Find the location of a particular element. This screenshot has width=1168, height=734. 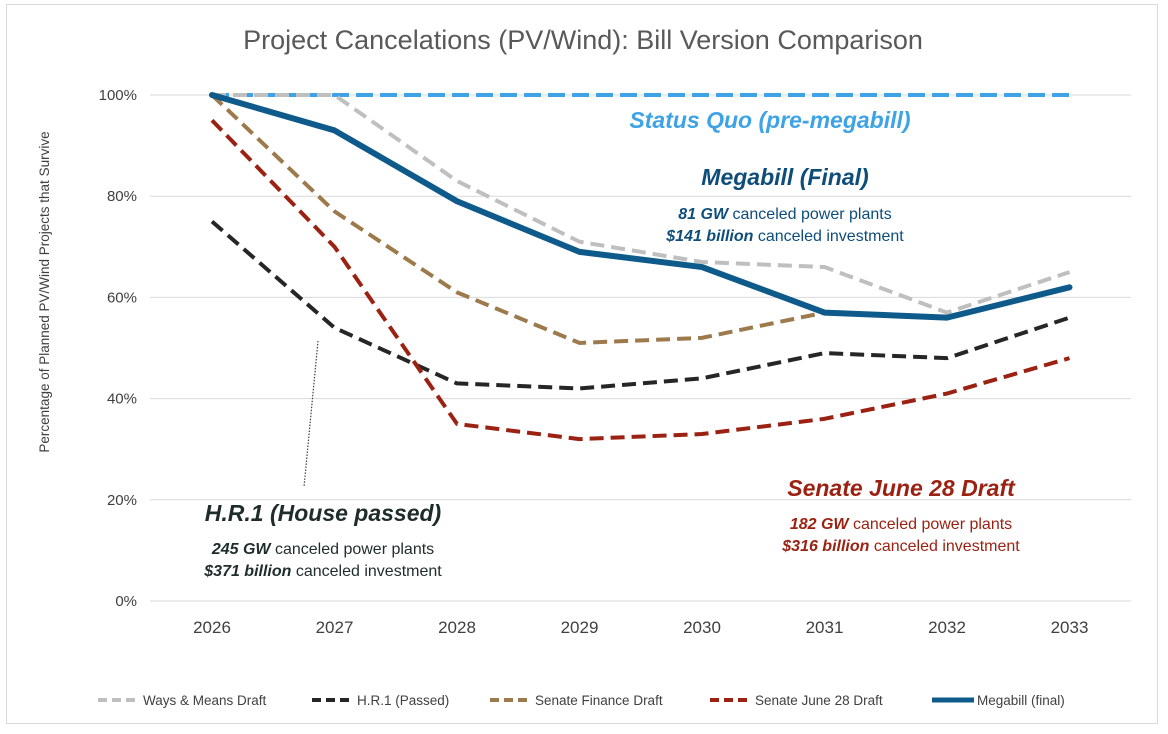

megabill-annotation-usd-line: $141 billion canceled investment is located at coordinates (784, 236).